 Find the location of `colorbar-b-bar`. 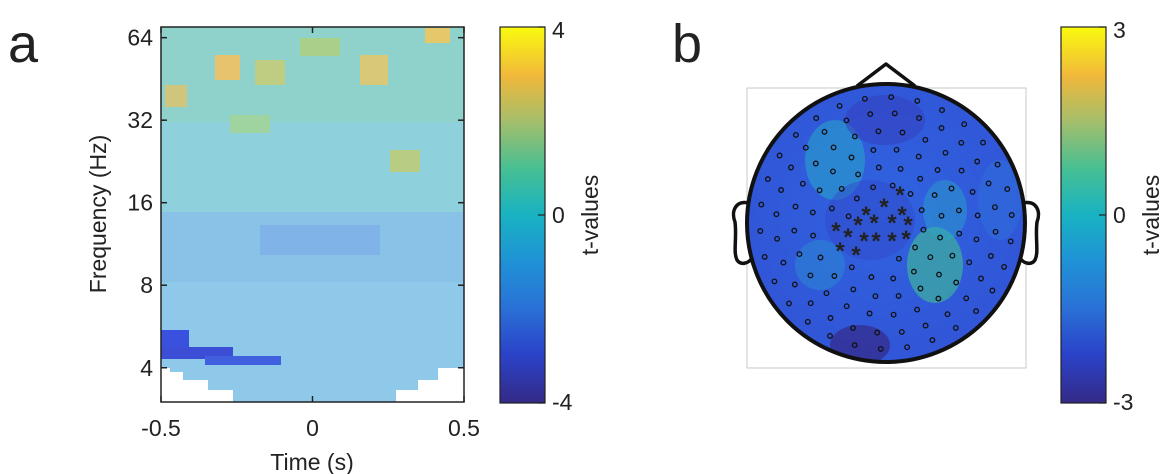

colorbar-b-bar is located at coordinates (1083, 215).